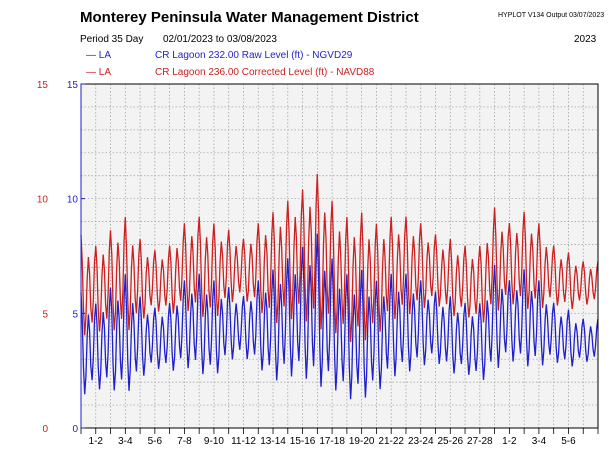 Image resolution: width=613 pixels, height=460 pixels. I want to click on x-axis-tick-label: 9-10, so click(214, 441).